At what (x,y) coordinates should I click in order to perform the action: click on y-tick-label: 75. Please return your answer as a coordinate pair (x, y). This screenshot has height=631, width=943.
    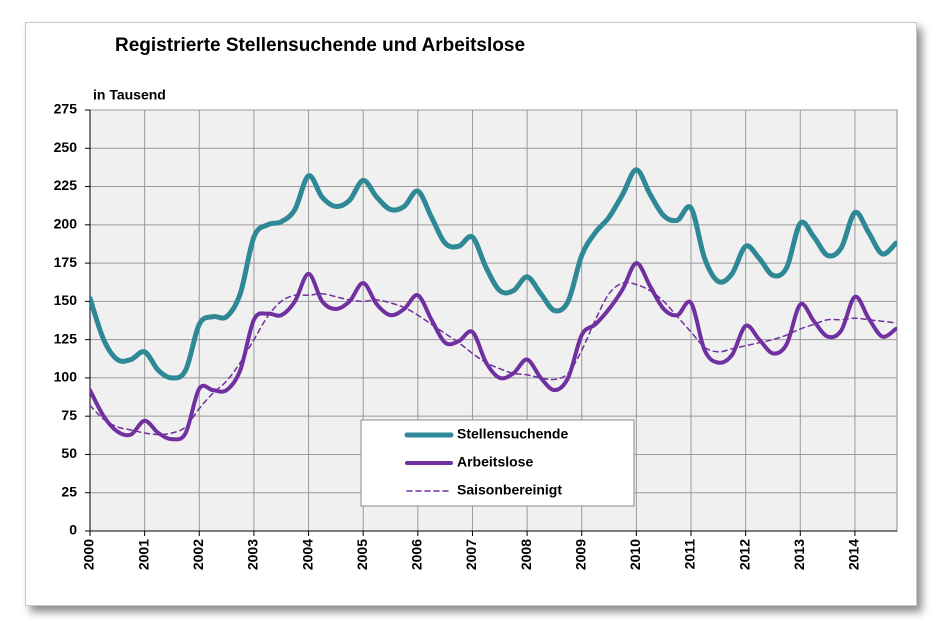
    Looking at the image, I should click on (69, 415).